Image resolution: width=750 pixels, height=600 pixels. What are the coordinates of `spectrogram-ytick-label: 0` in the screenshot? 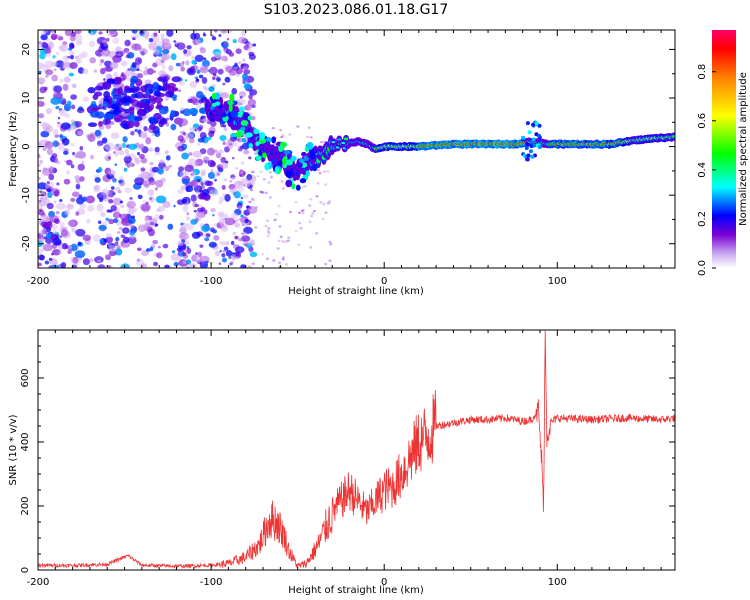 It's located at (26, 146).